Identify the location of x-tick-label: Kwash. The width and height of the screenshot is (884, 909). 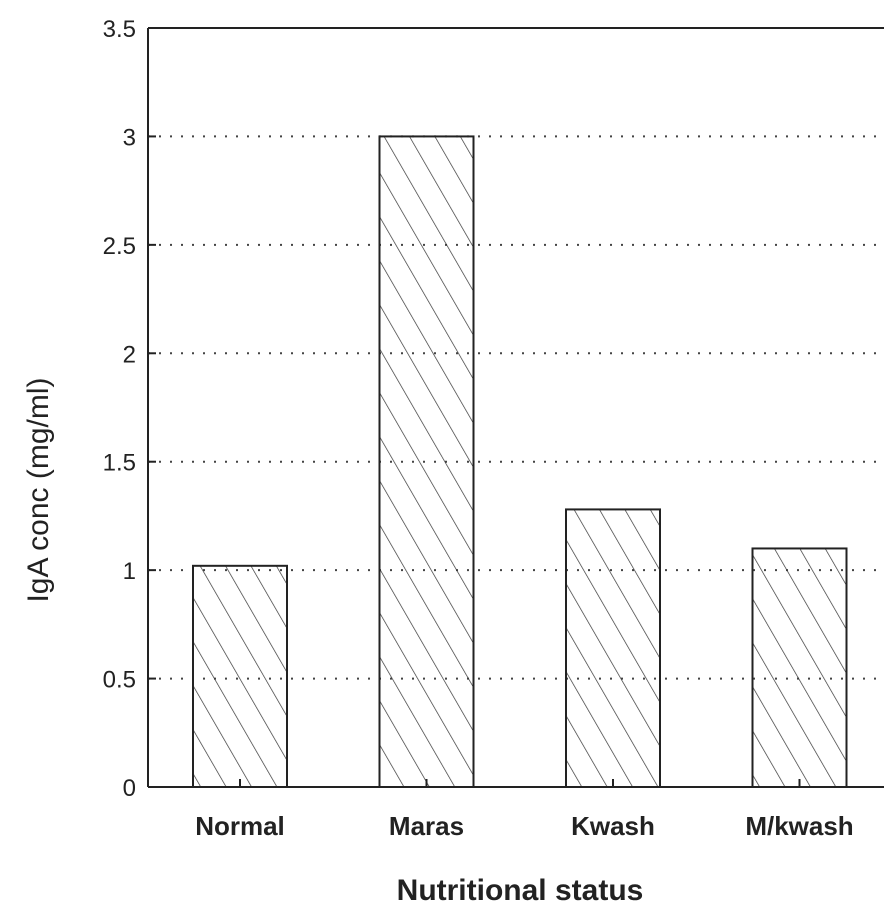
(613, 826).